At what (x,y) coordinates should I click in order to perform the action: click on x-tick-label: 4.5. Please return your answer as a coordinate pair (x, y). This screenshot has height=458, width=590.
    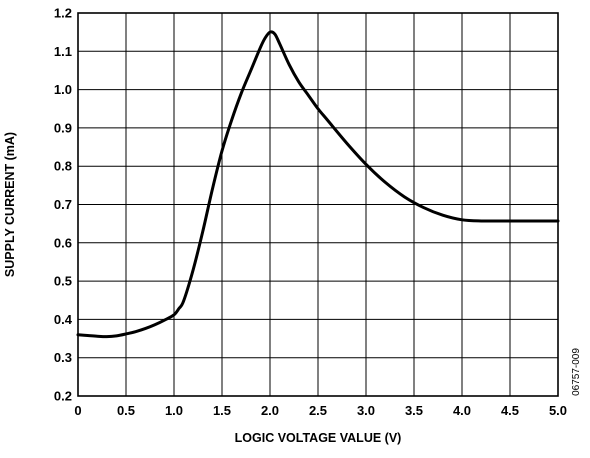
    Looking at the image, I should click on (510, 410).